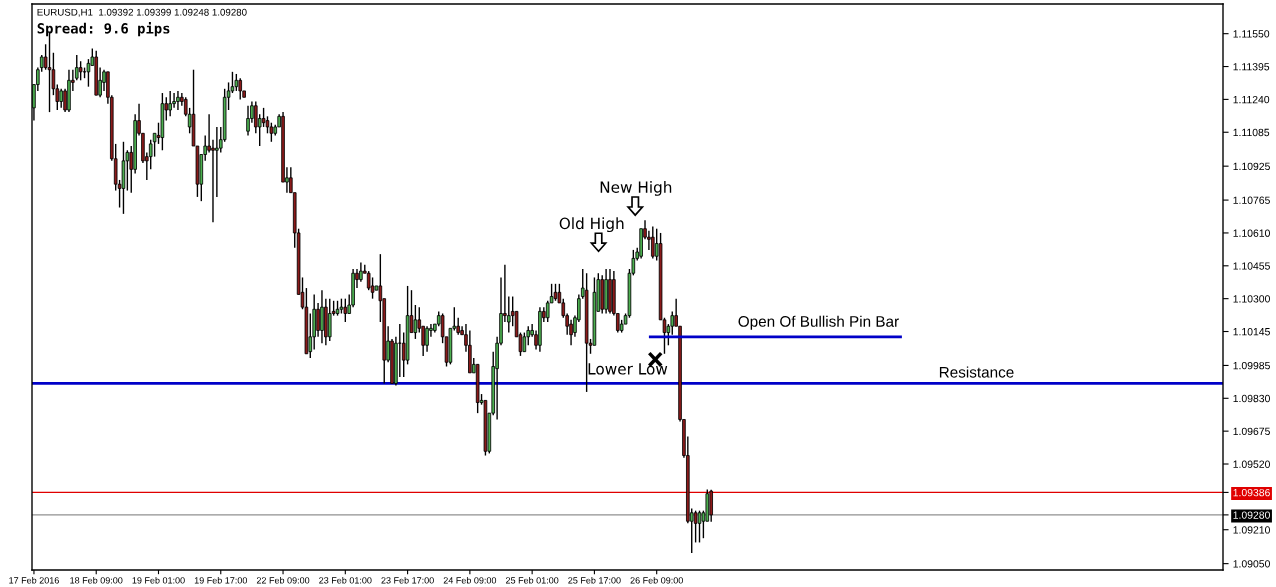  I want to click on x-tick-label: 25 Feb 17:00, so click(594, 580).